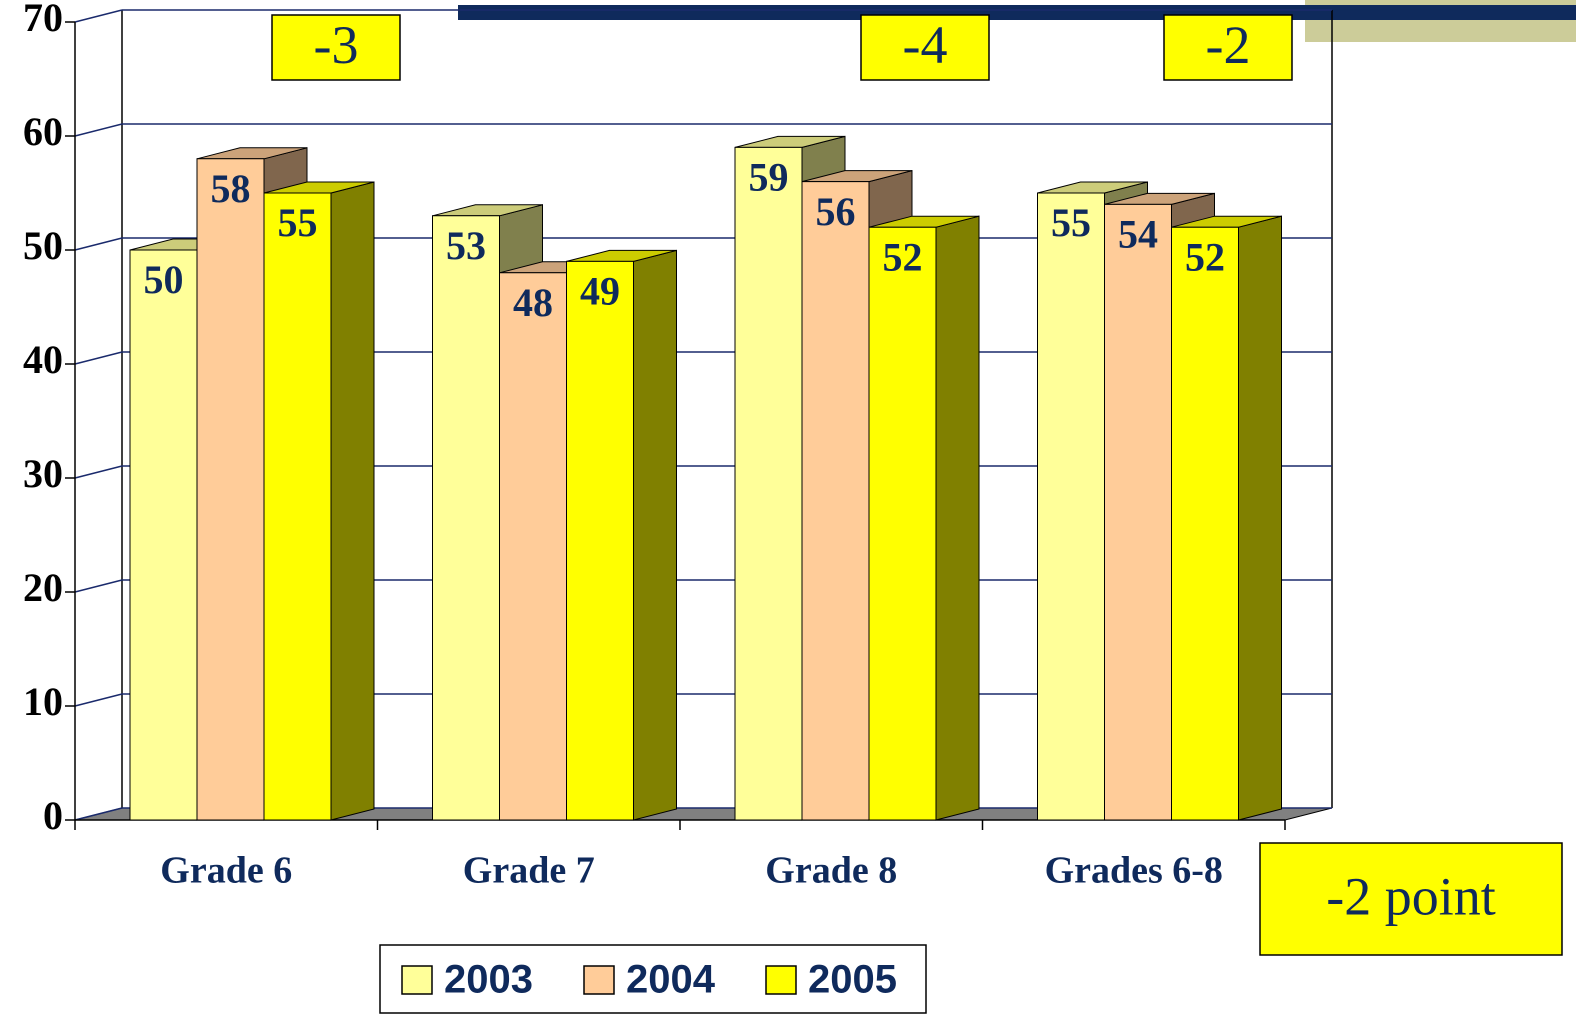 Image resolution: width=1576 pixels, height=1018 pixels. What do you see at coordinates (533, 302) in the screenshot?
I see `data-label: 48` at bounding box center [533, 302].